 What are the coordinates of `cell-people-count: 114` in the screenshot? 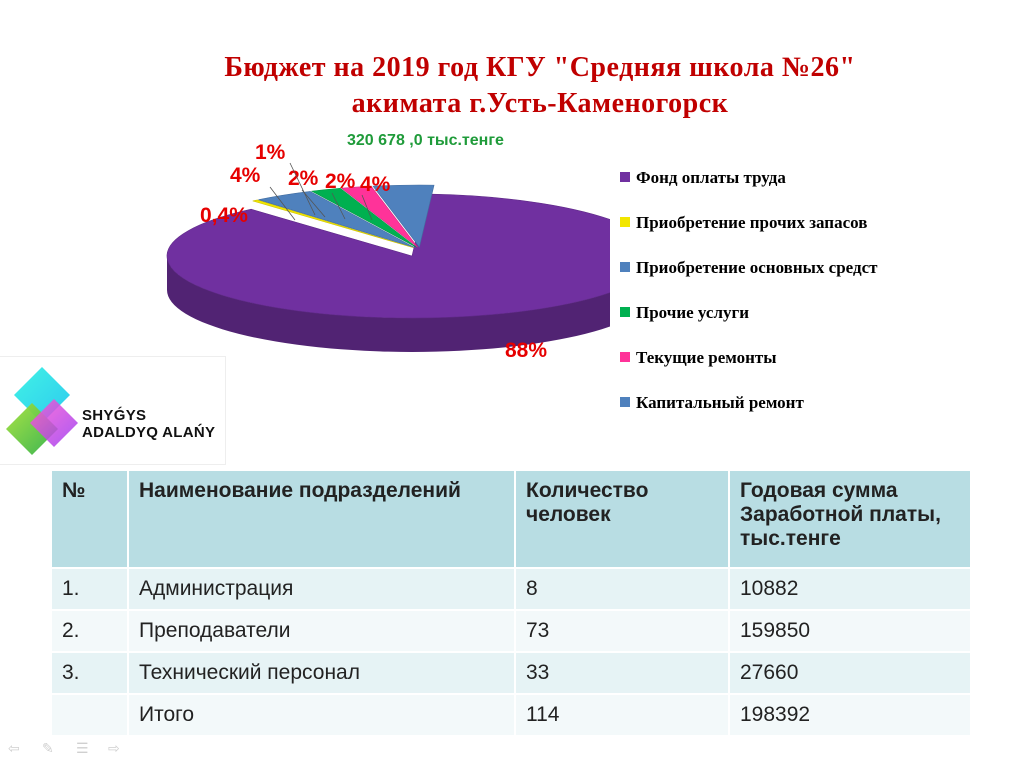 It's located at (622, 714).